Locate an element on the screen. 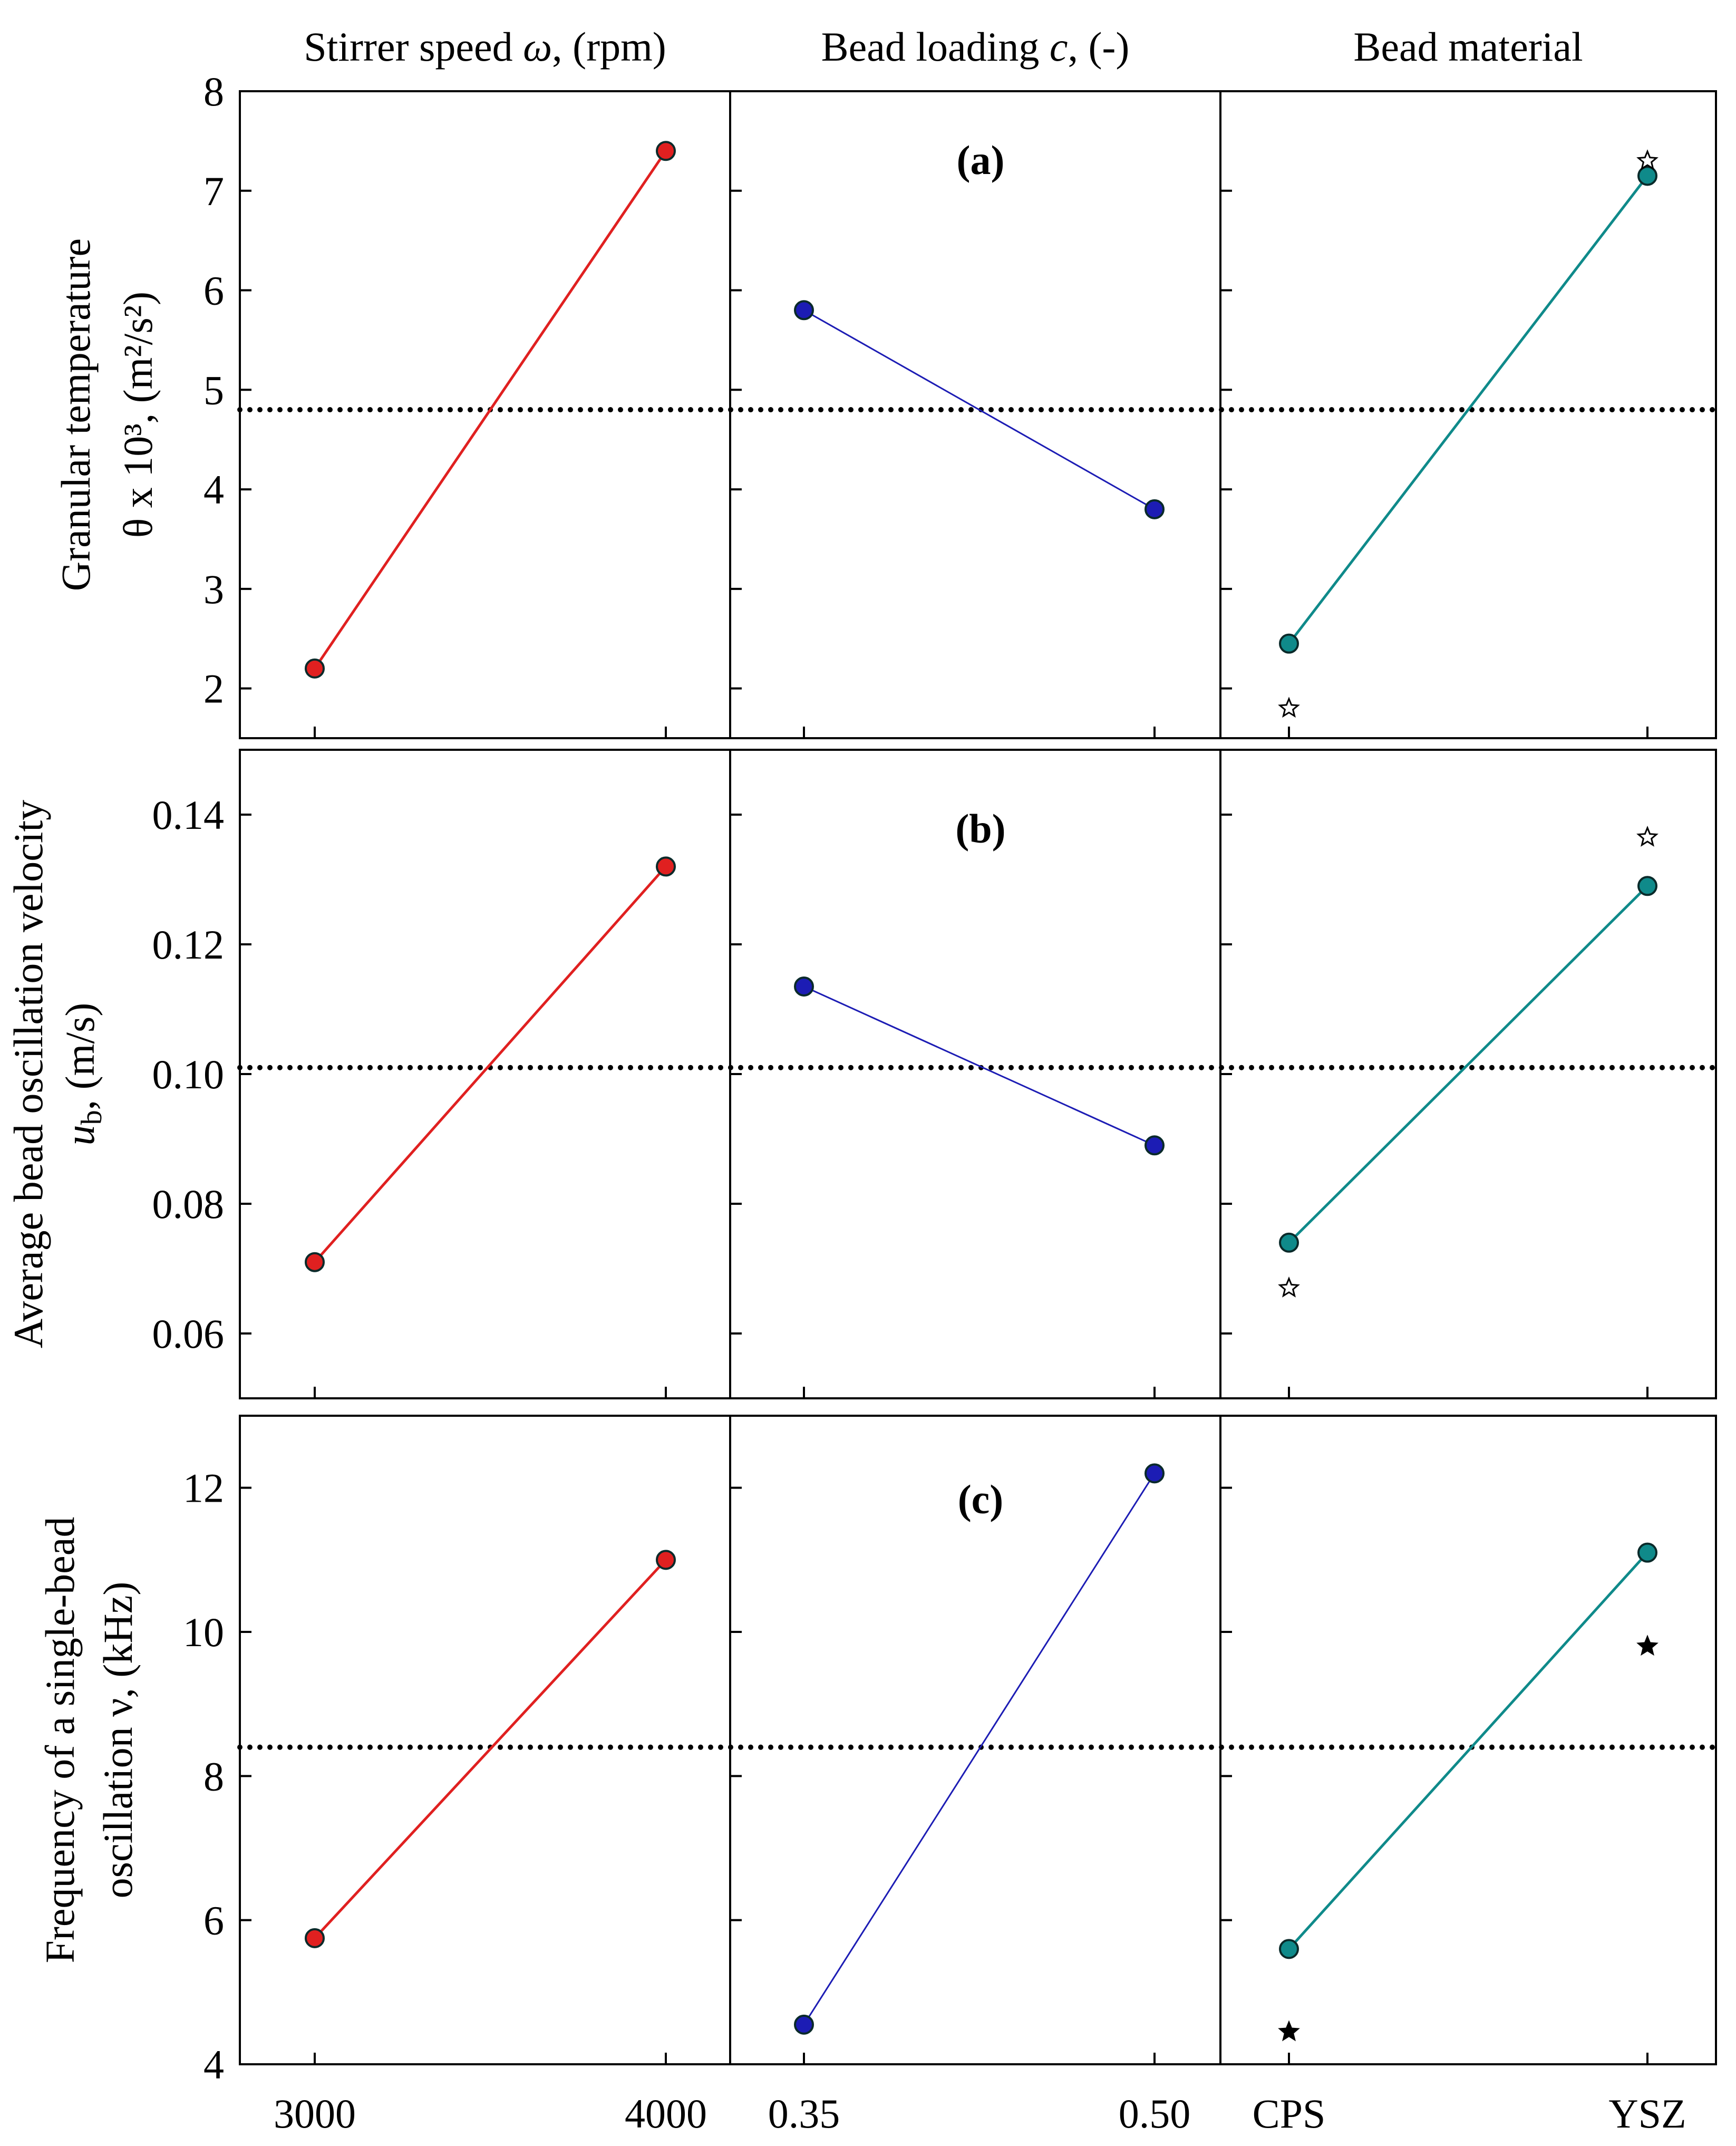 Image resolution: width=1736 pixels, height=2146 pixels. x-tick-label-4000: 4000 is located at coordinates (666, 2114).